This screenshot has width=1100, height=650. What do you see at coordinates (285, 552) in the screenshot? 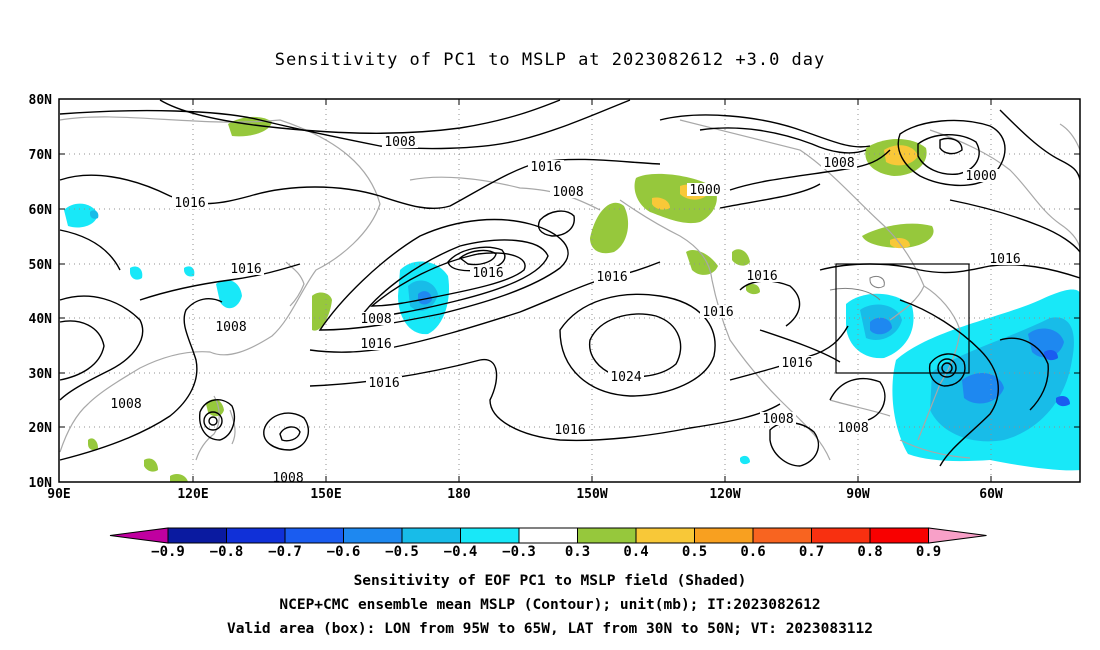
I see `colorbar-label: −0.7` at bounding box center [285, 552].